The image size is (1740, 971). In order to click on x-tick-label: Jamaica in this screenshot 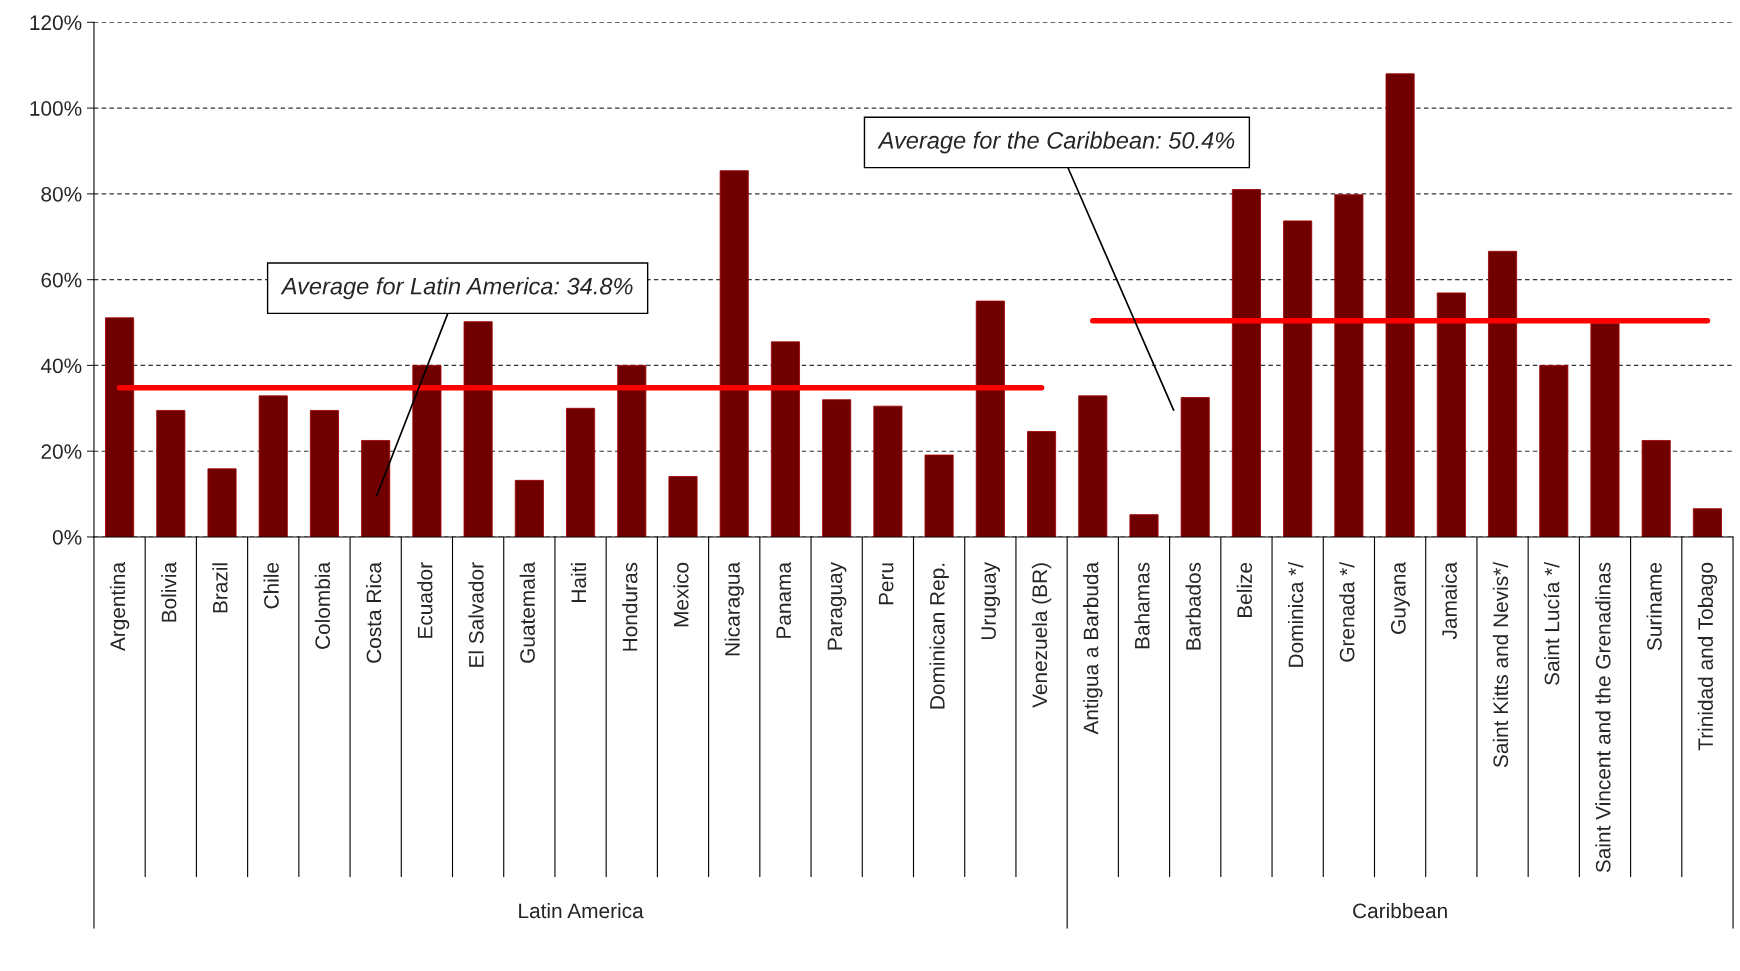, I will do `click(1449, 600)`.